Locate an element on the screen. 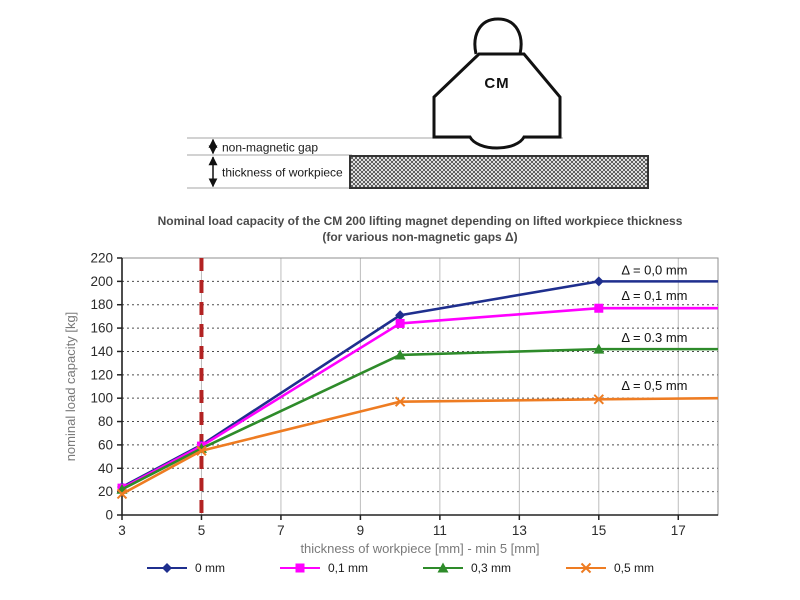 Image resolution: width=800 pixels, height=600 pixels. x-axis-label: thickness of workpiece [mm] - min 5 [mm] is located at coordinates (419, 548).